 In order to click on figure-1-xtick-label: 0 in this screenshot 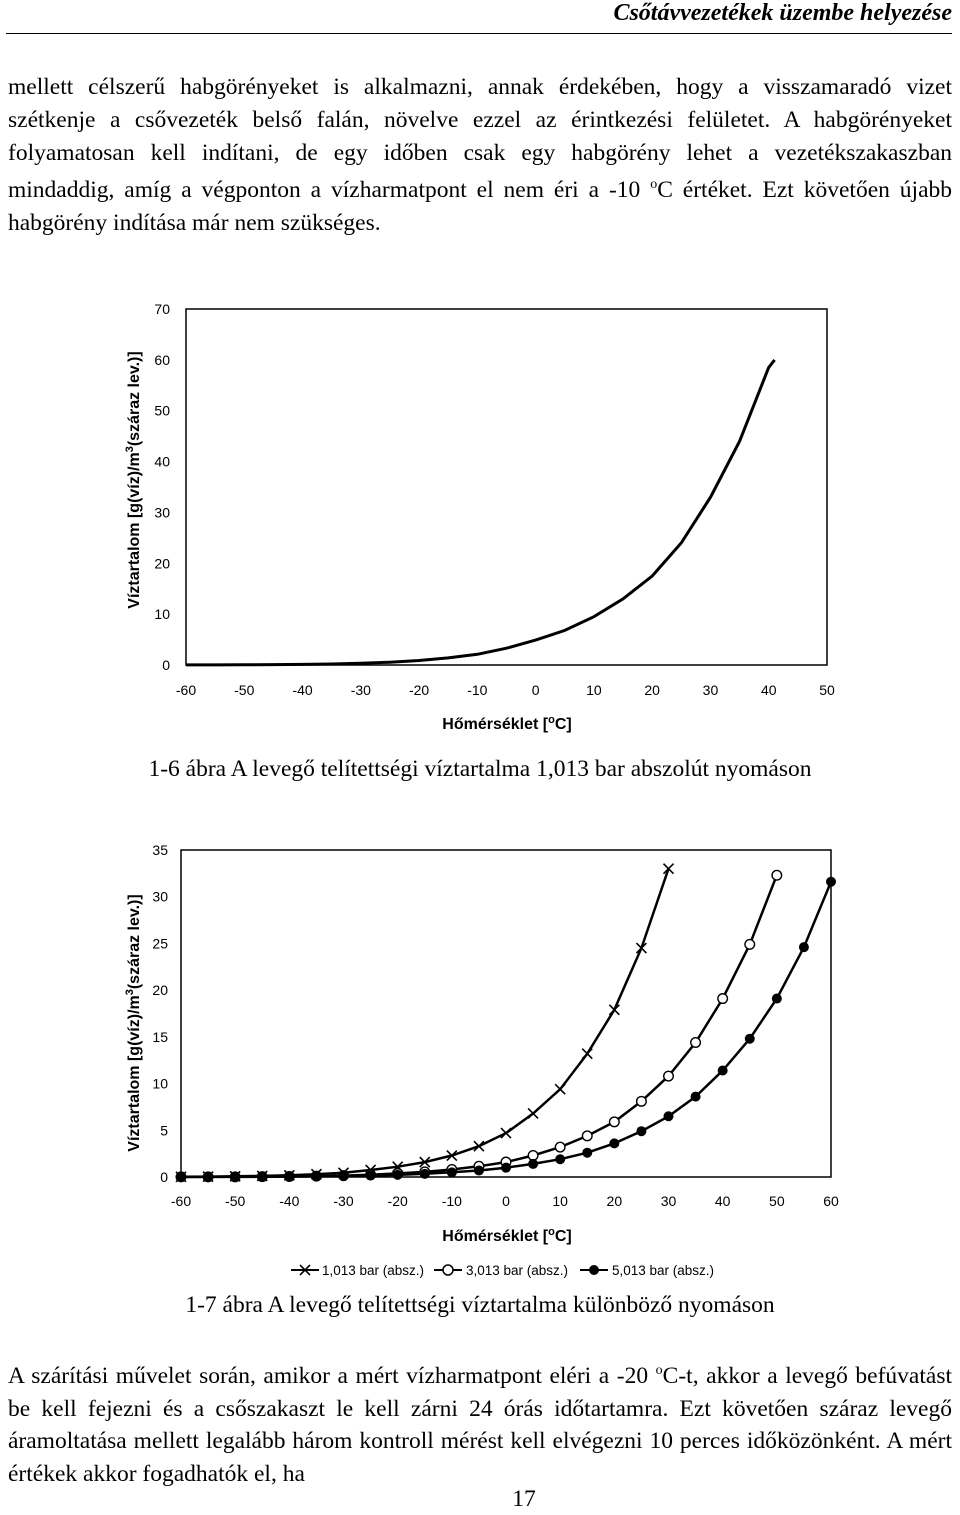, I will do `click(536, 690)`.